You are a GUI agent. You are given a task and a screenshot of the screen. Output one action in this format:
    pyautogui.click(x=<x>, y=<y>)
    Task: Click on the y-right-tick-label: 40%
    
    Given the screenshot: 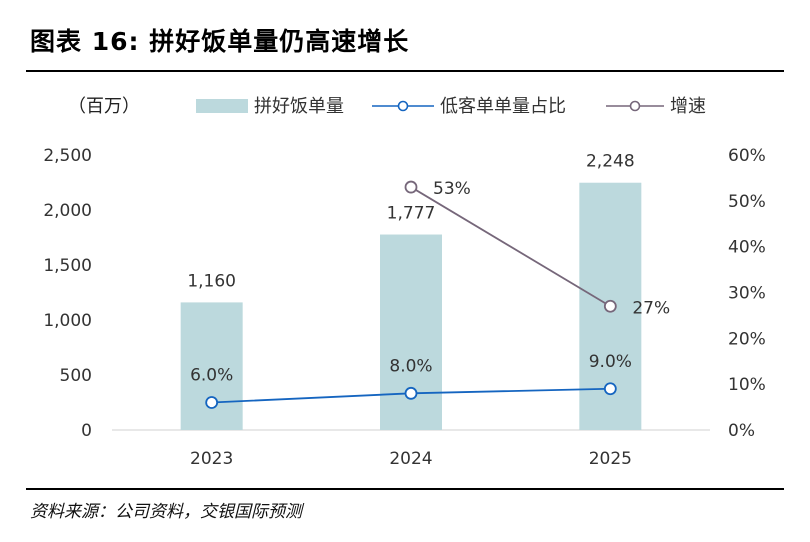 What is the action you would take?
    pyautogui.click(x=747, y=248)
    